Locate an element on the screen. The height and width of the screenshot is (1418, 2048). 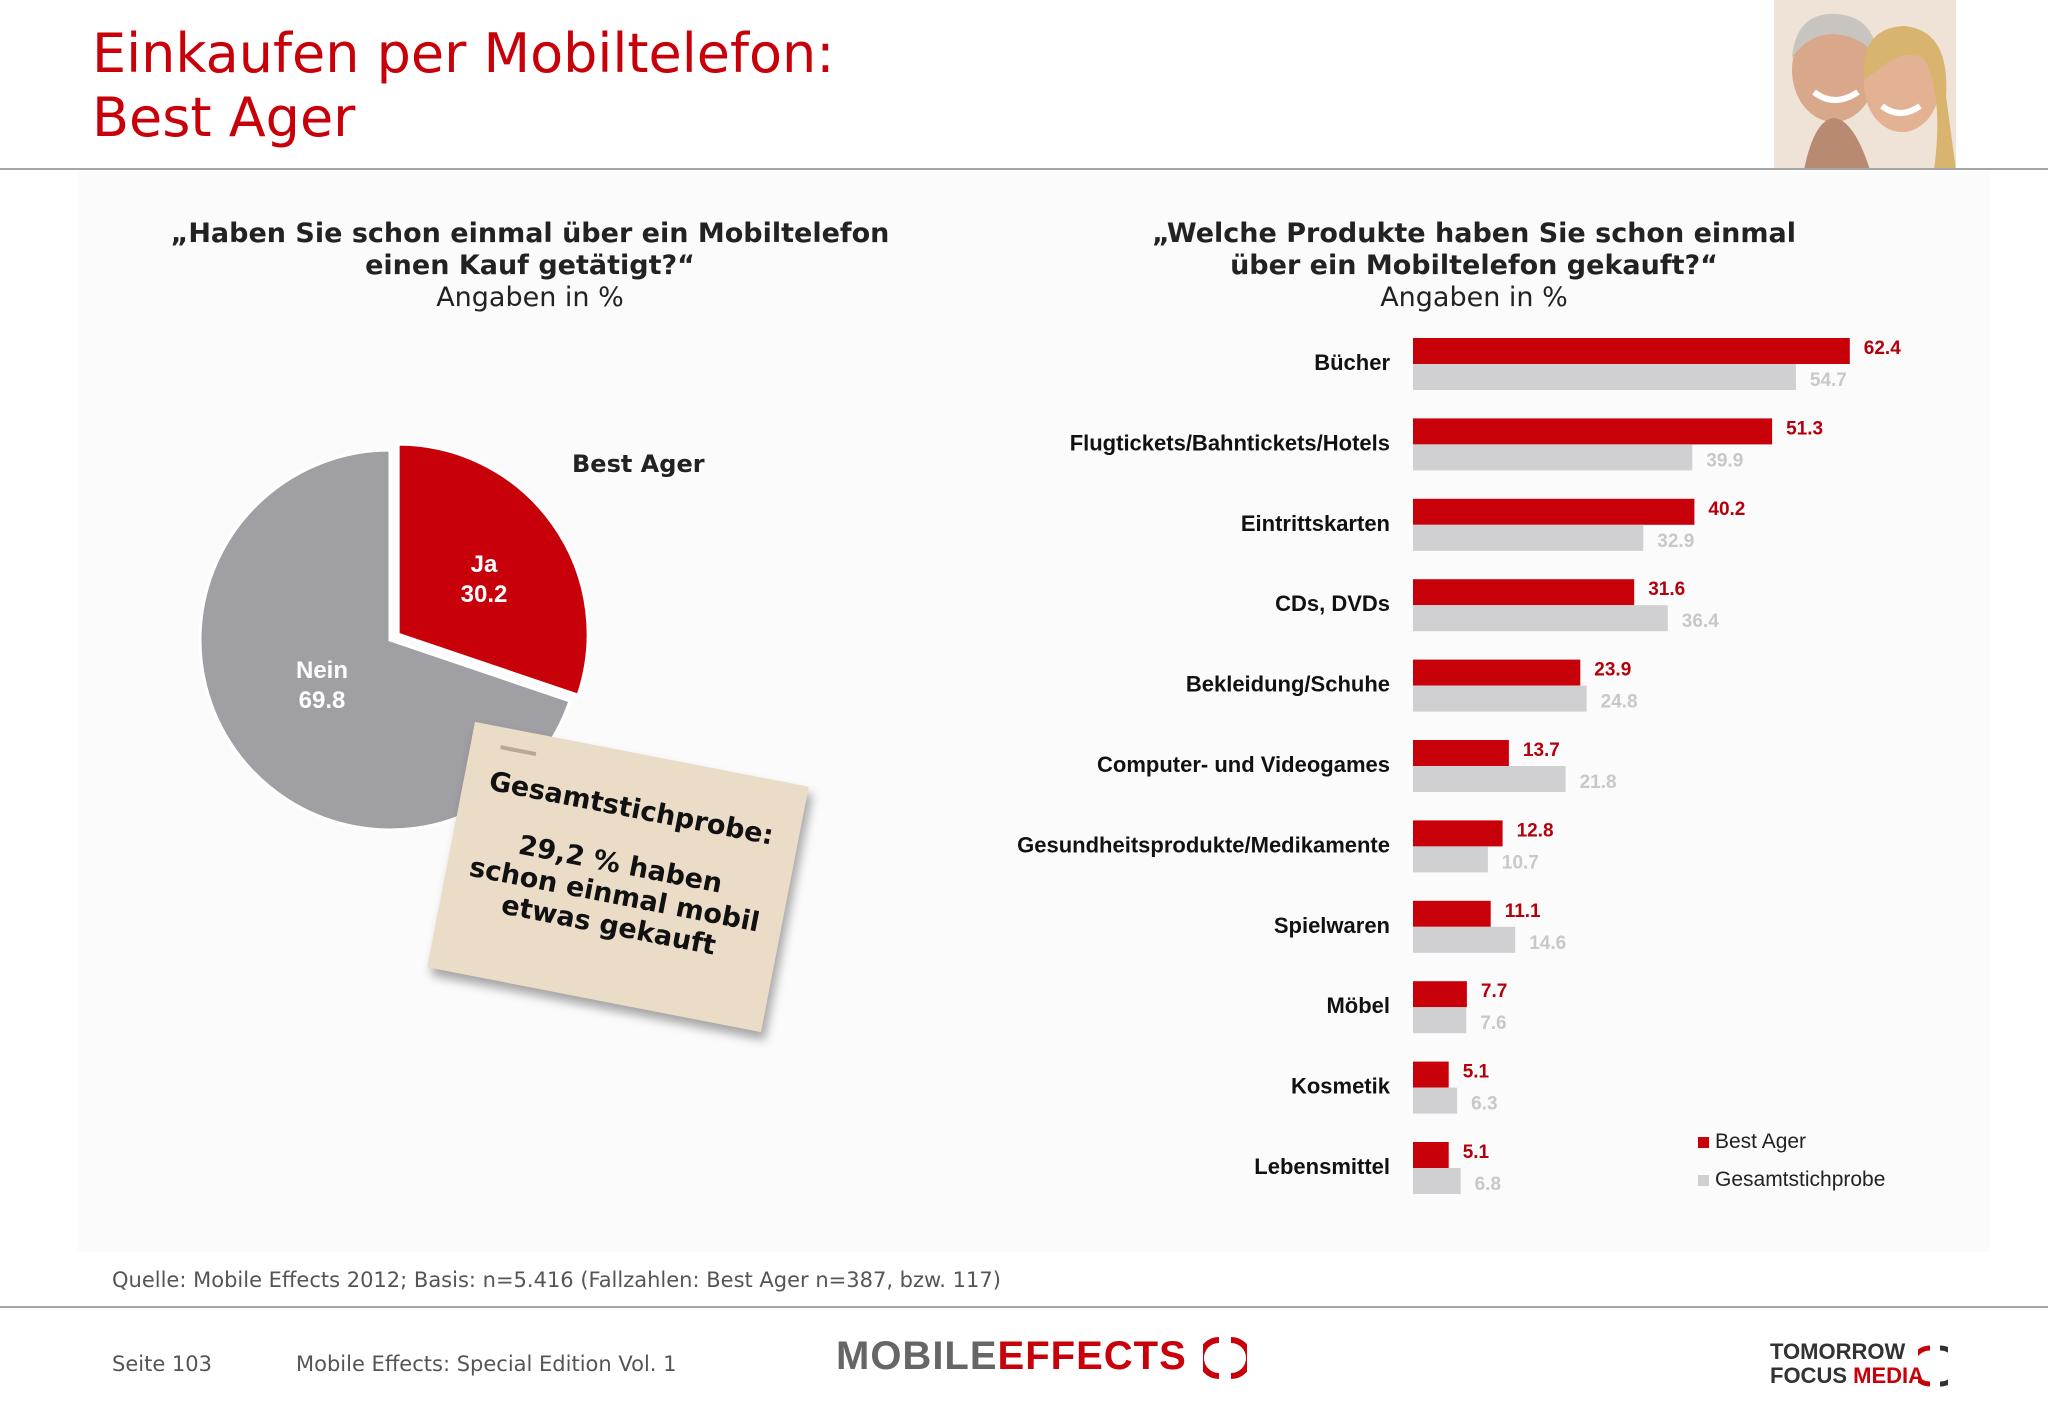
bar-group: Bücher 62.4 54.7 is located at coordinates (1607, 364).